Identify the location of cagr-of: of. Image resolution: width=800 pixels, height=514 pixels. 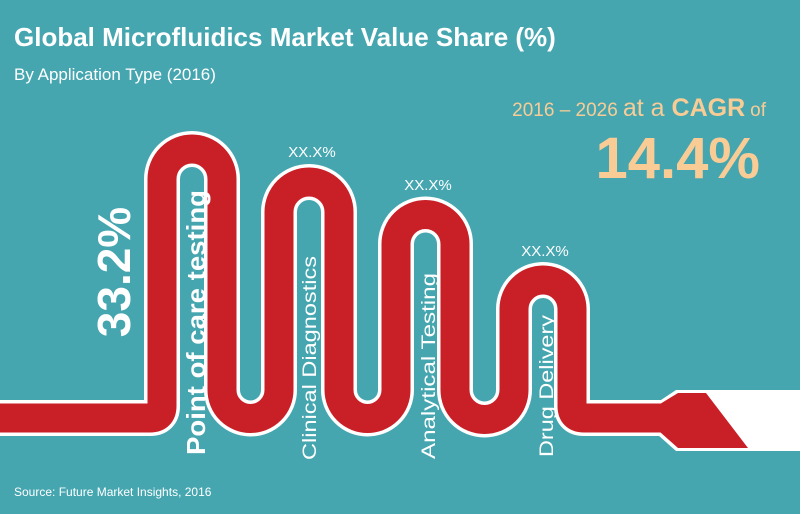
(758, 110).